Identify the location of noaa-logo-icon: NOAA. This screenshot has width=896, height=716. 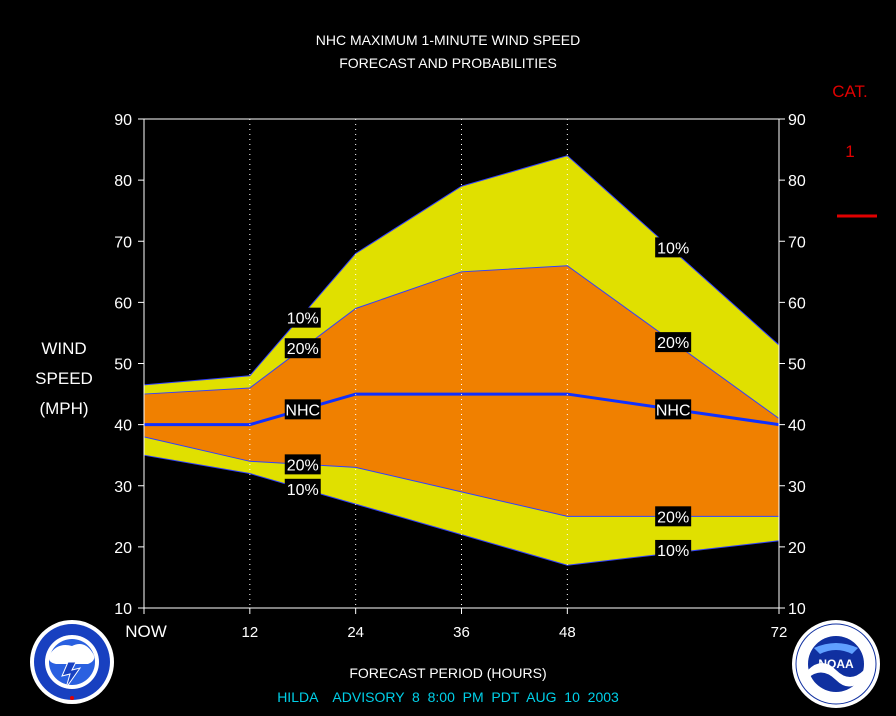
(836, 664).